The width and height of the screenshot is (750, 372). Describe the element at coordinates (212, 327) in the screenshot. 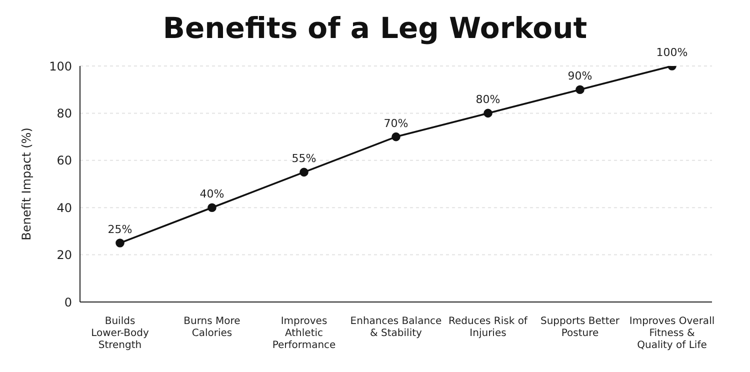

I see `x-tick-label: Burns More Calories` at that location.